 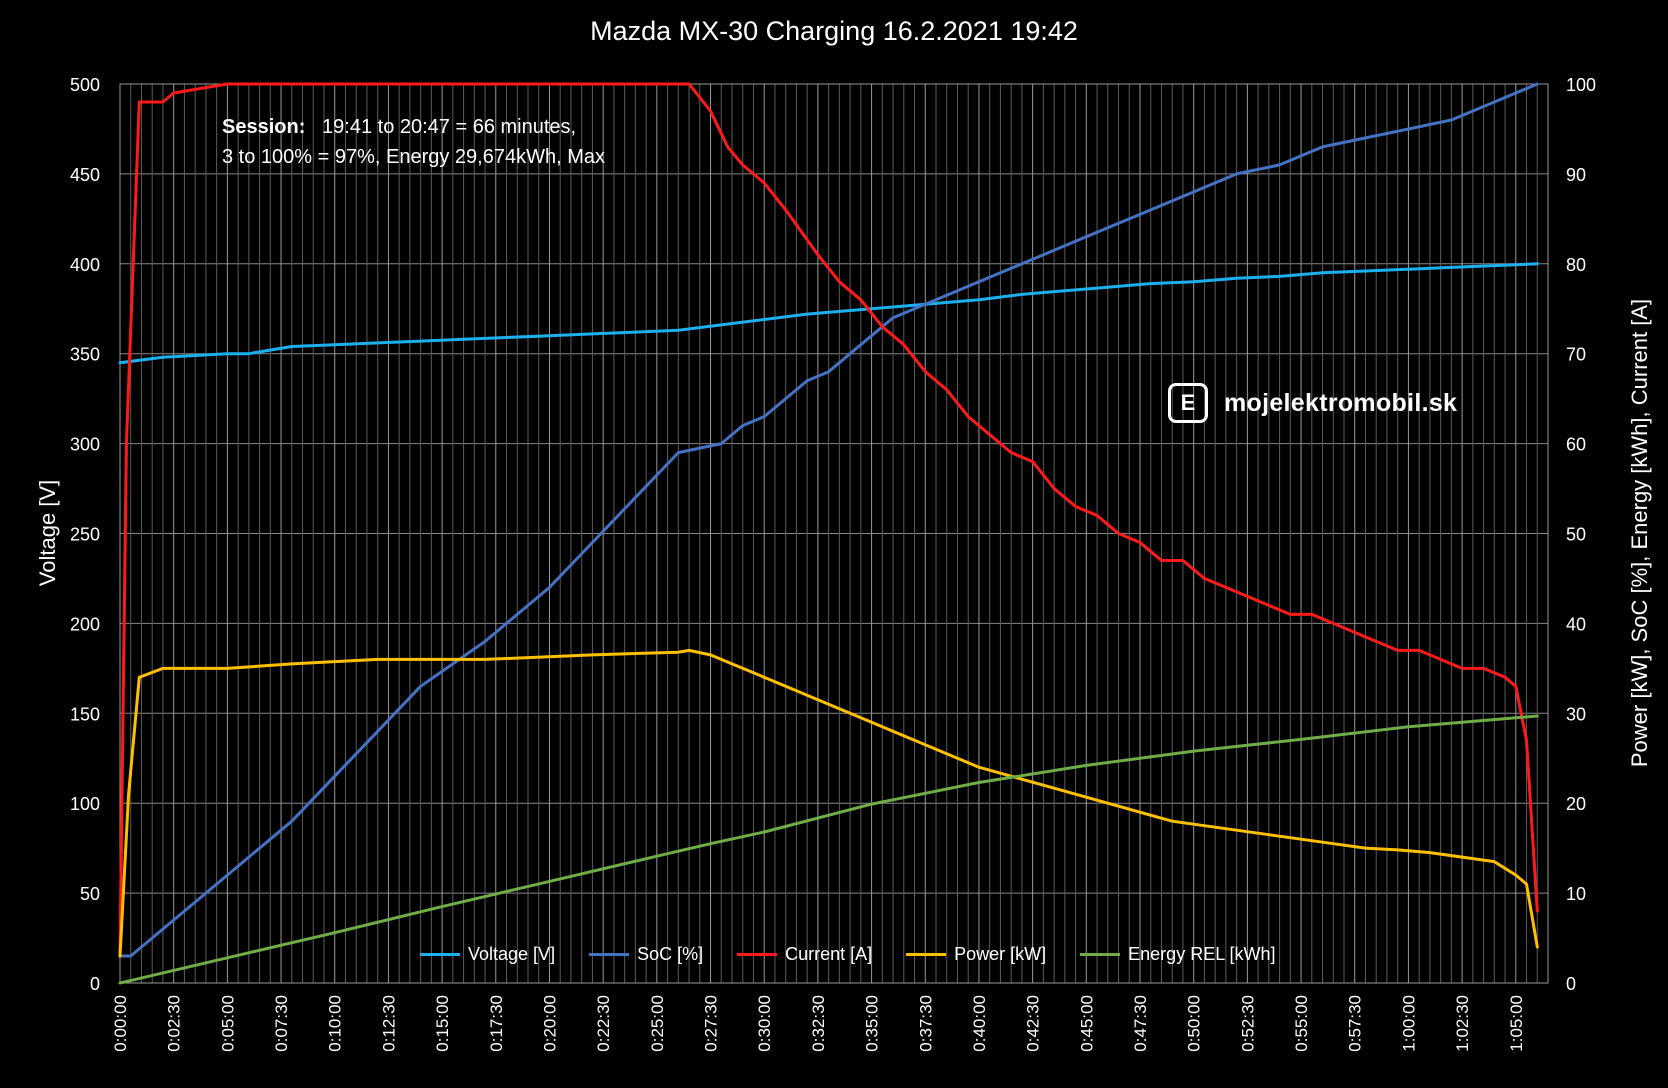 I want to click on x-tick-label: 0:02:30, so click(x=174, y=1023).